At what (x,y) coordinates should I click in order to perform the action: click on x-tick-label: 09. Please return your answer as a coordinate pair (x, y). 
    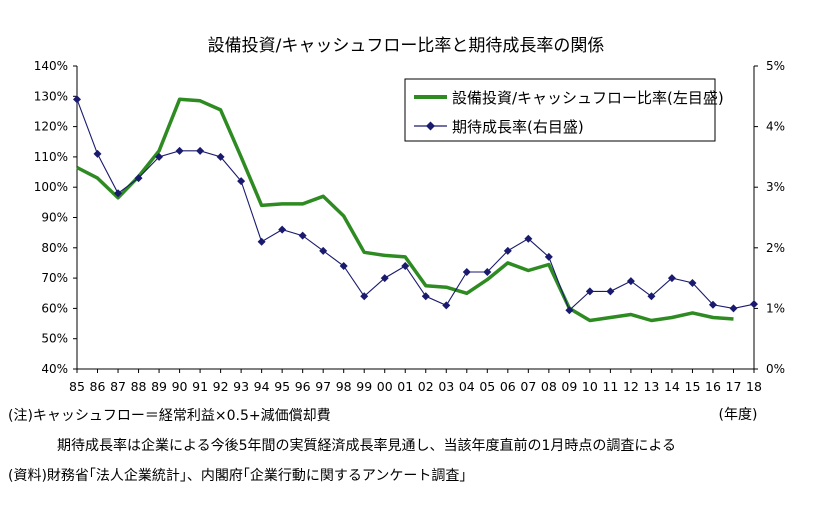
    Looking at the image, I should click on (569, 386).